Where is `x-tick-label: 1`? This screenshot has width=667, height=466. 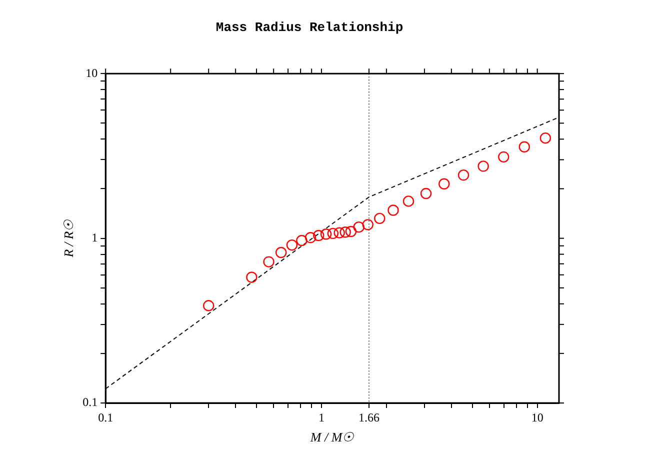 x-tick-label: 1 is located at coordinates (321, 417).